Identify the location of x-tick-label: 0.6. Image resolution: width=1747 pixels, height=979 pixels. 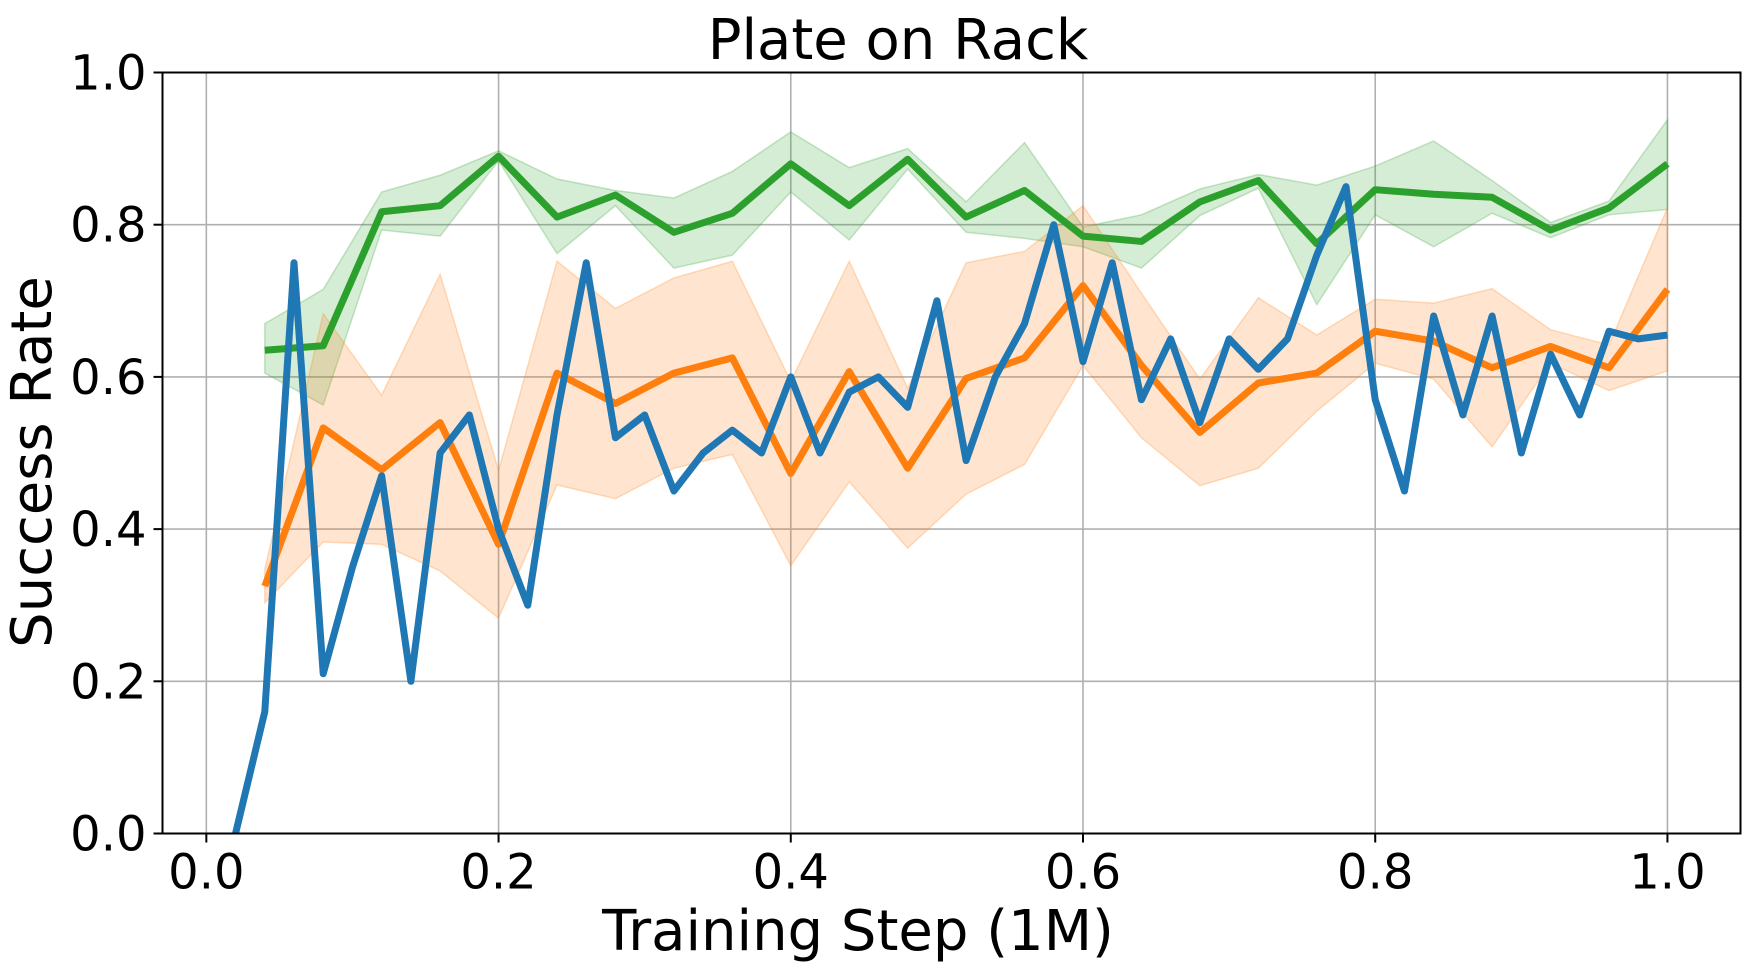
(1083, 873).